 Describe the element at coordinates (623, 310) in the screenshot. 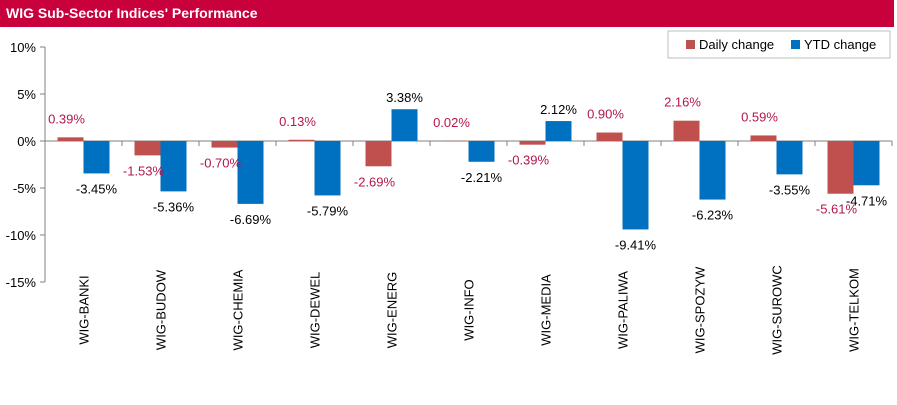

I see `x-tick-label: WIG-PALIWA` at that location.